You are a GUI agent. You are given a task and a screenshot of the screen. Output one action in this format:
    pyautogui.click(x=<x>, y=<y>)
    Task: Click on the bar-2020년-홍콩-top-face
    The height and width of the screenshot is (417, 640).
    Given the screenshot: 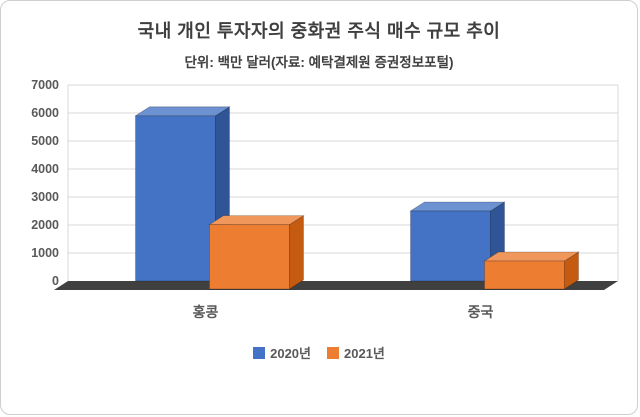 What is the action you would take?
    pyautogui.click(x=182, y=111)
    